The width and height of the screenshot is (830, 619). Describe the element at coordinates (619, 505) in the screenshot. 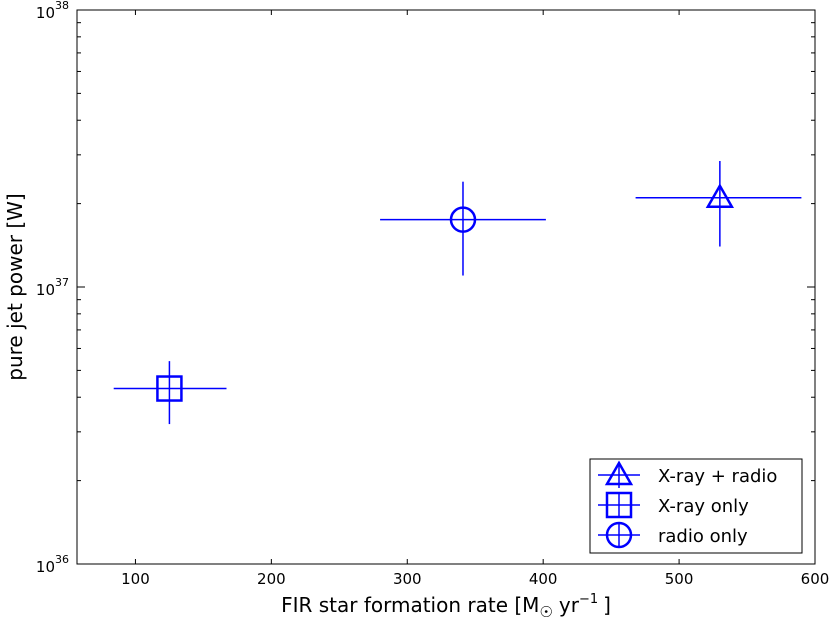

I see `legend-marker-square` at that location.